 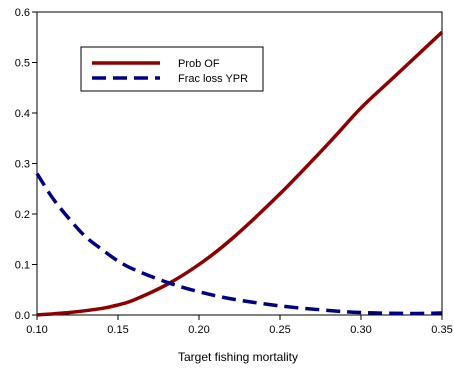 I want to click on x-tick-label: 0.30, so click(x=360, y=330).